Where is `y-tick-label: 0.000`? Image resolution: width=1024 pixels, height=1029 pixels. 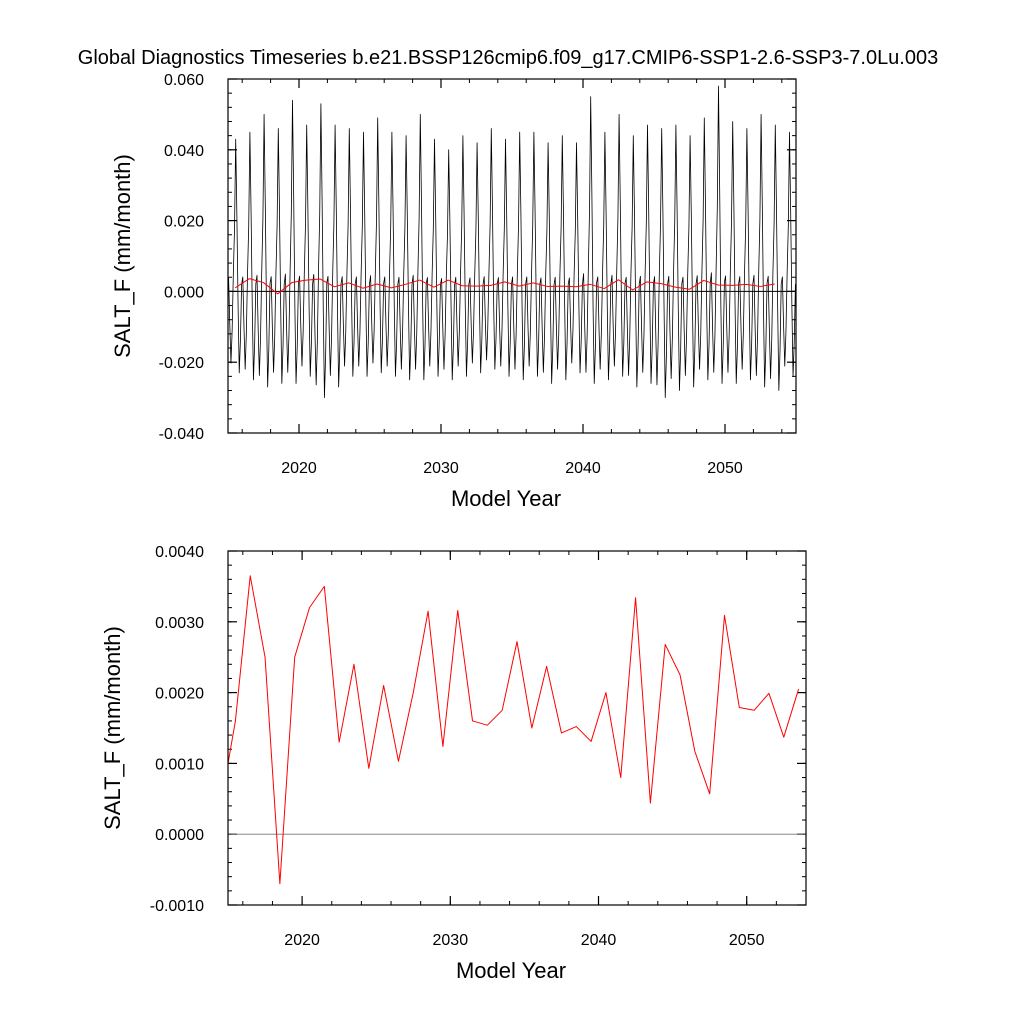
y-tick-label: 0.000 is located at coordinates (184, 292).